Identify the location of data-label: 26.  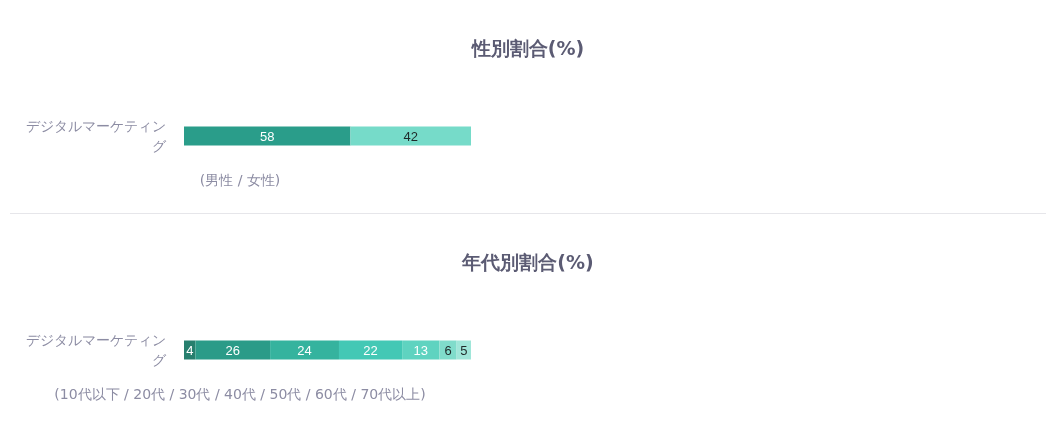
(233, 350).